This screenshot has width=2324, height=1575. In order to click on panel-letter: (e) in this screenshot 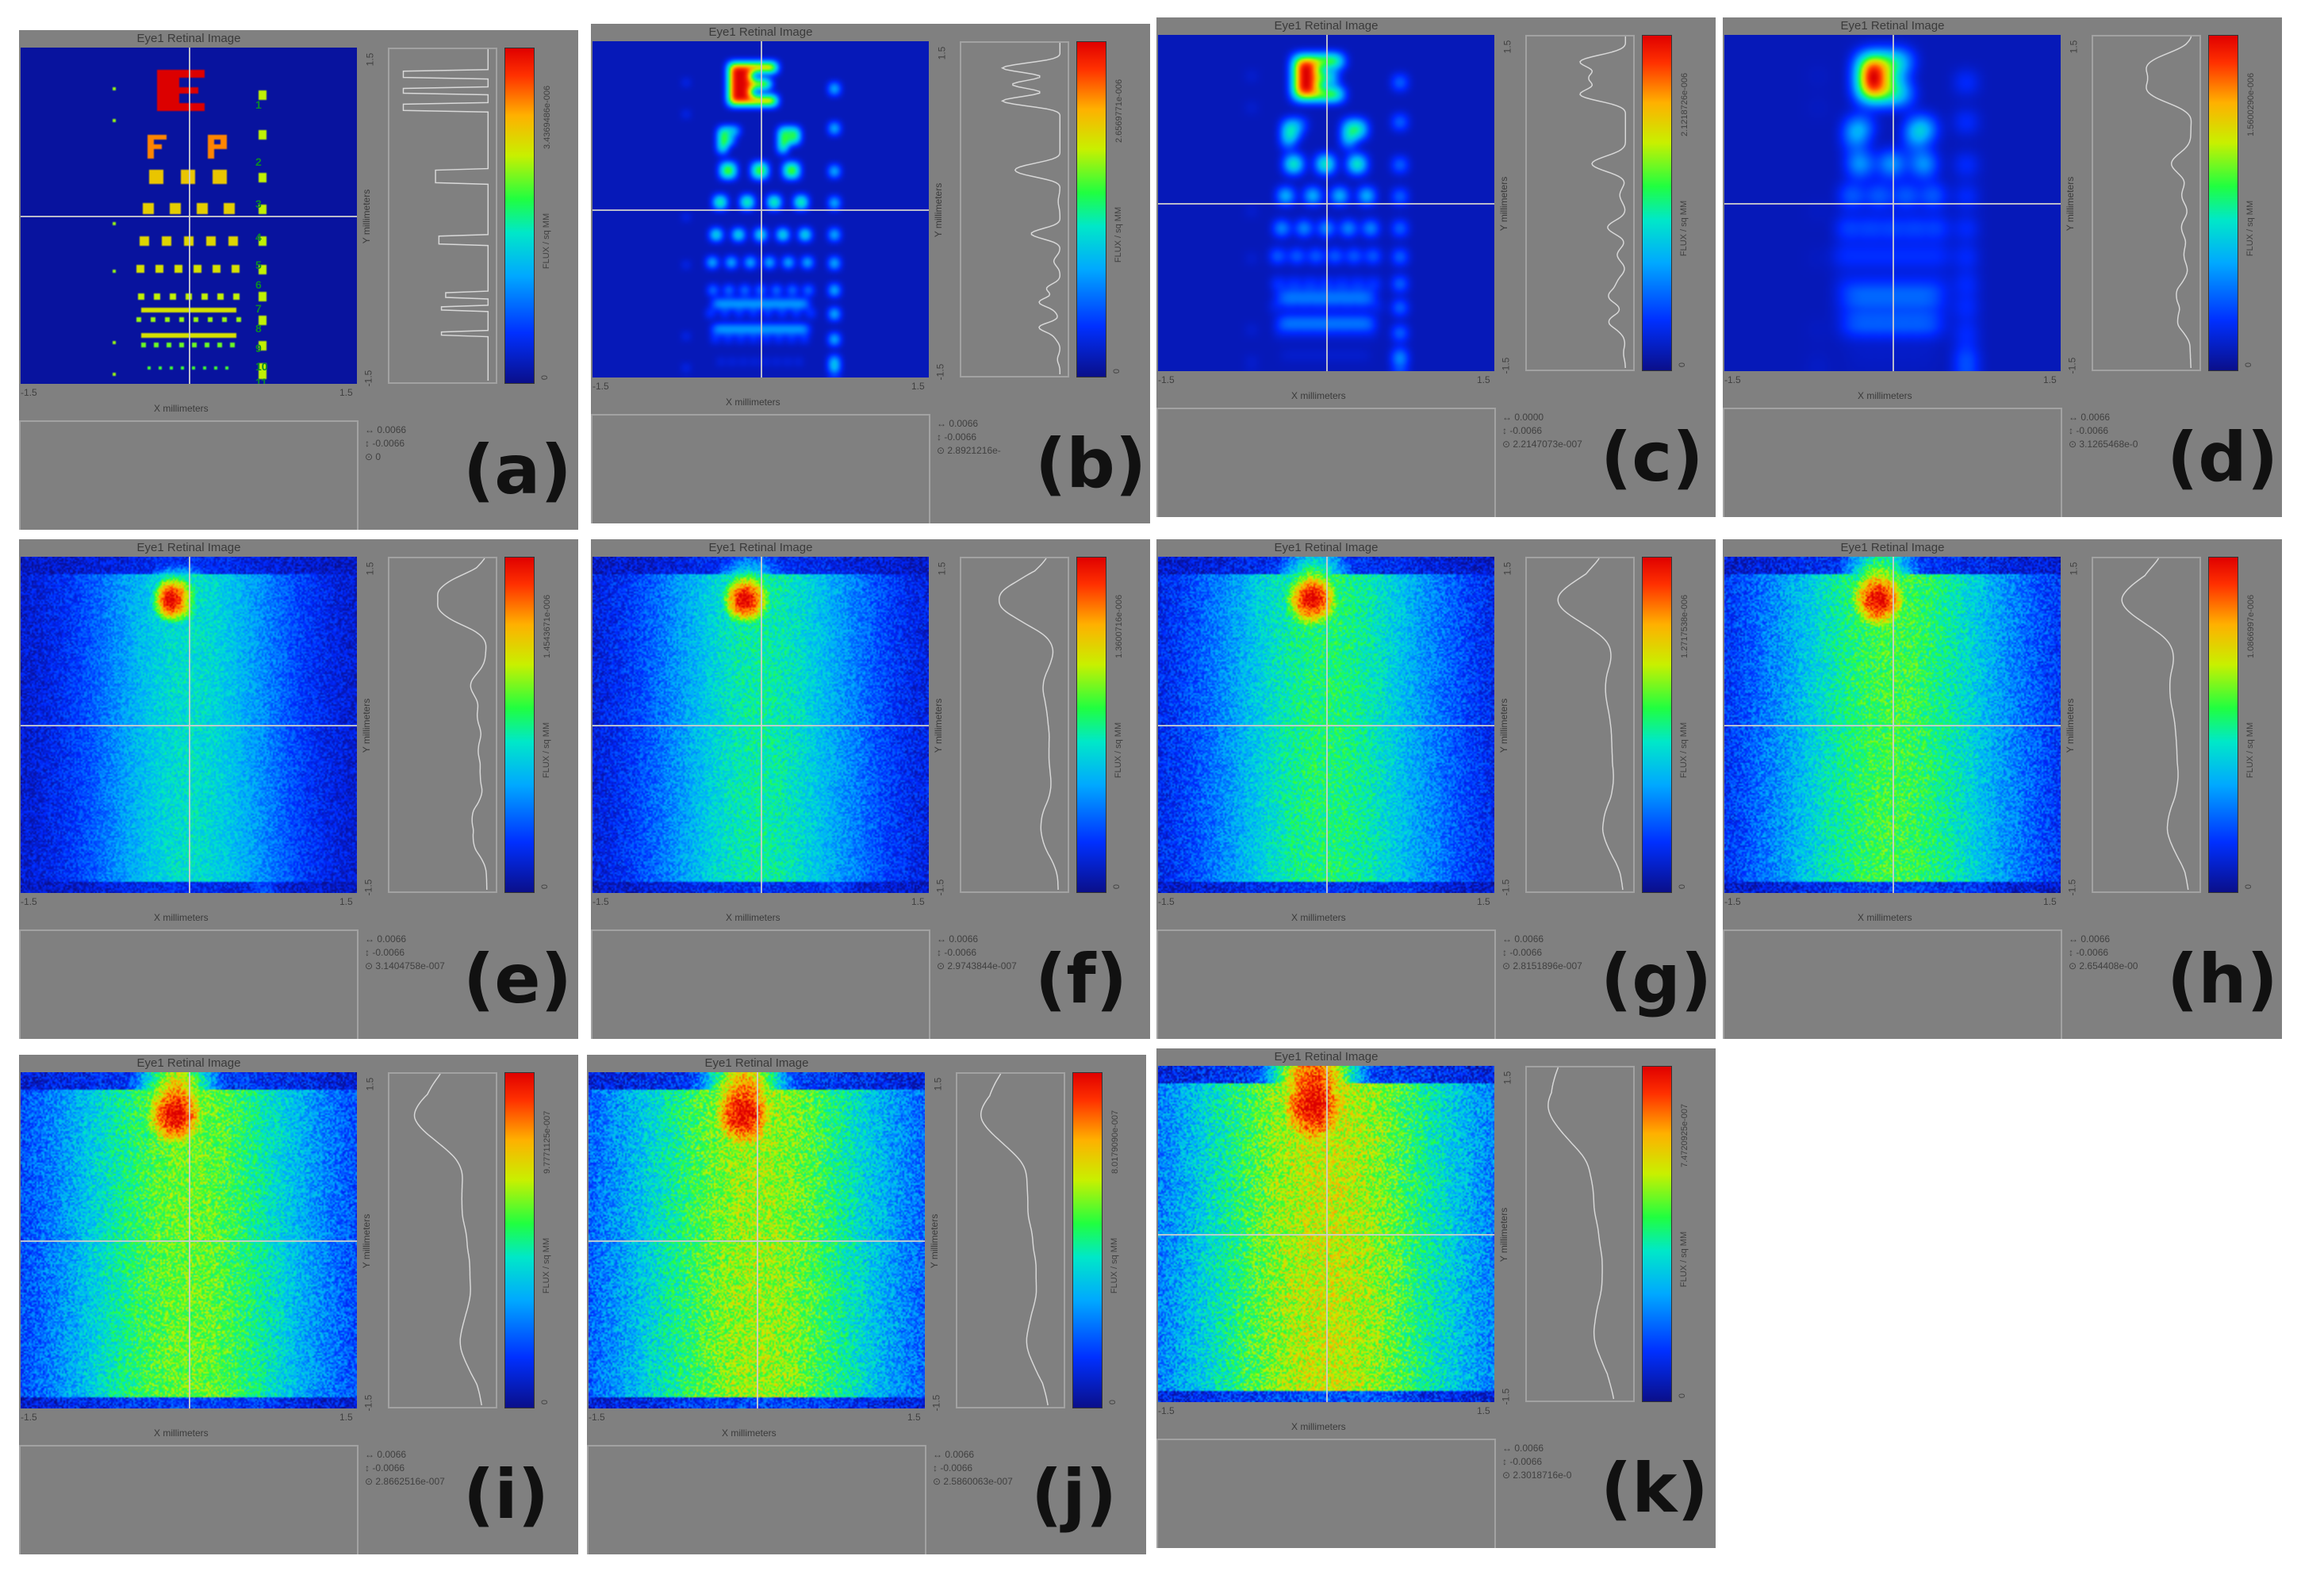, I will do `click(518, 979)`.